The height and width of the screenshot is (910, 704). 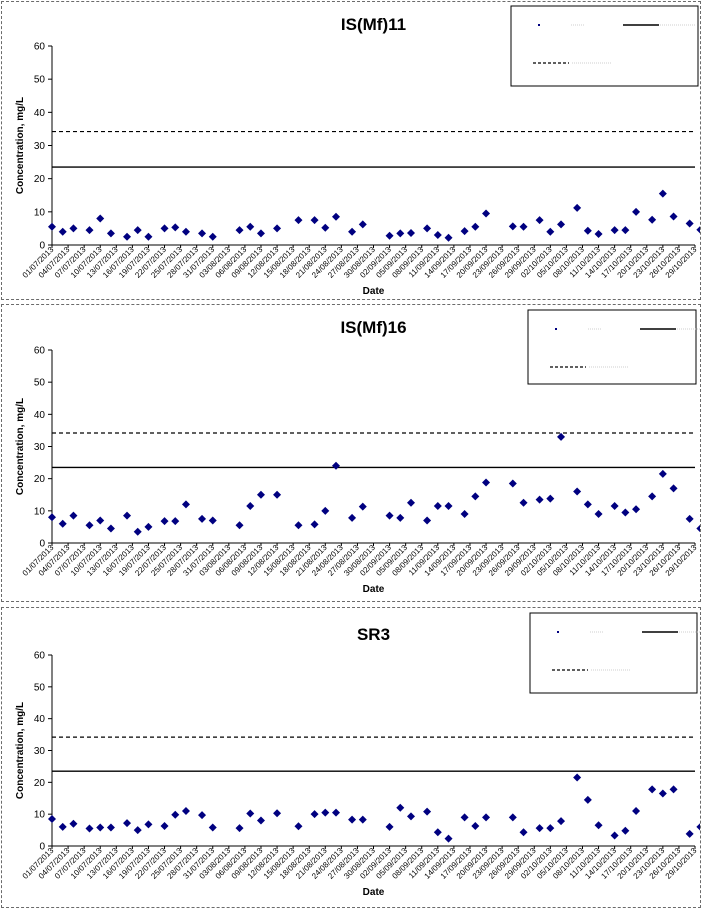 I want to click on y-tick-label: 50, so click(x=40, y=383).